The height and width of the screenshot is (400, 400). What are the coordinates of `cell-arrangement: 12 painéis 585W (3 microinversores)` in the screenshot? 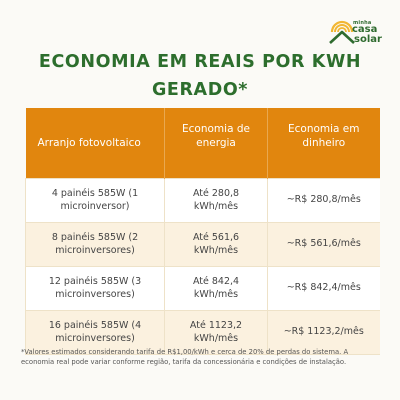 It's located at (95, 288).